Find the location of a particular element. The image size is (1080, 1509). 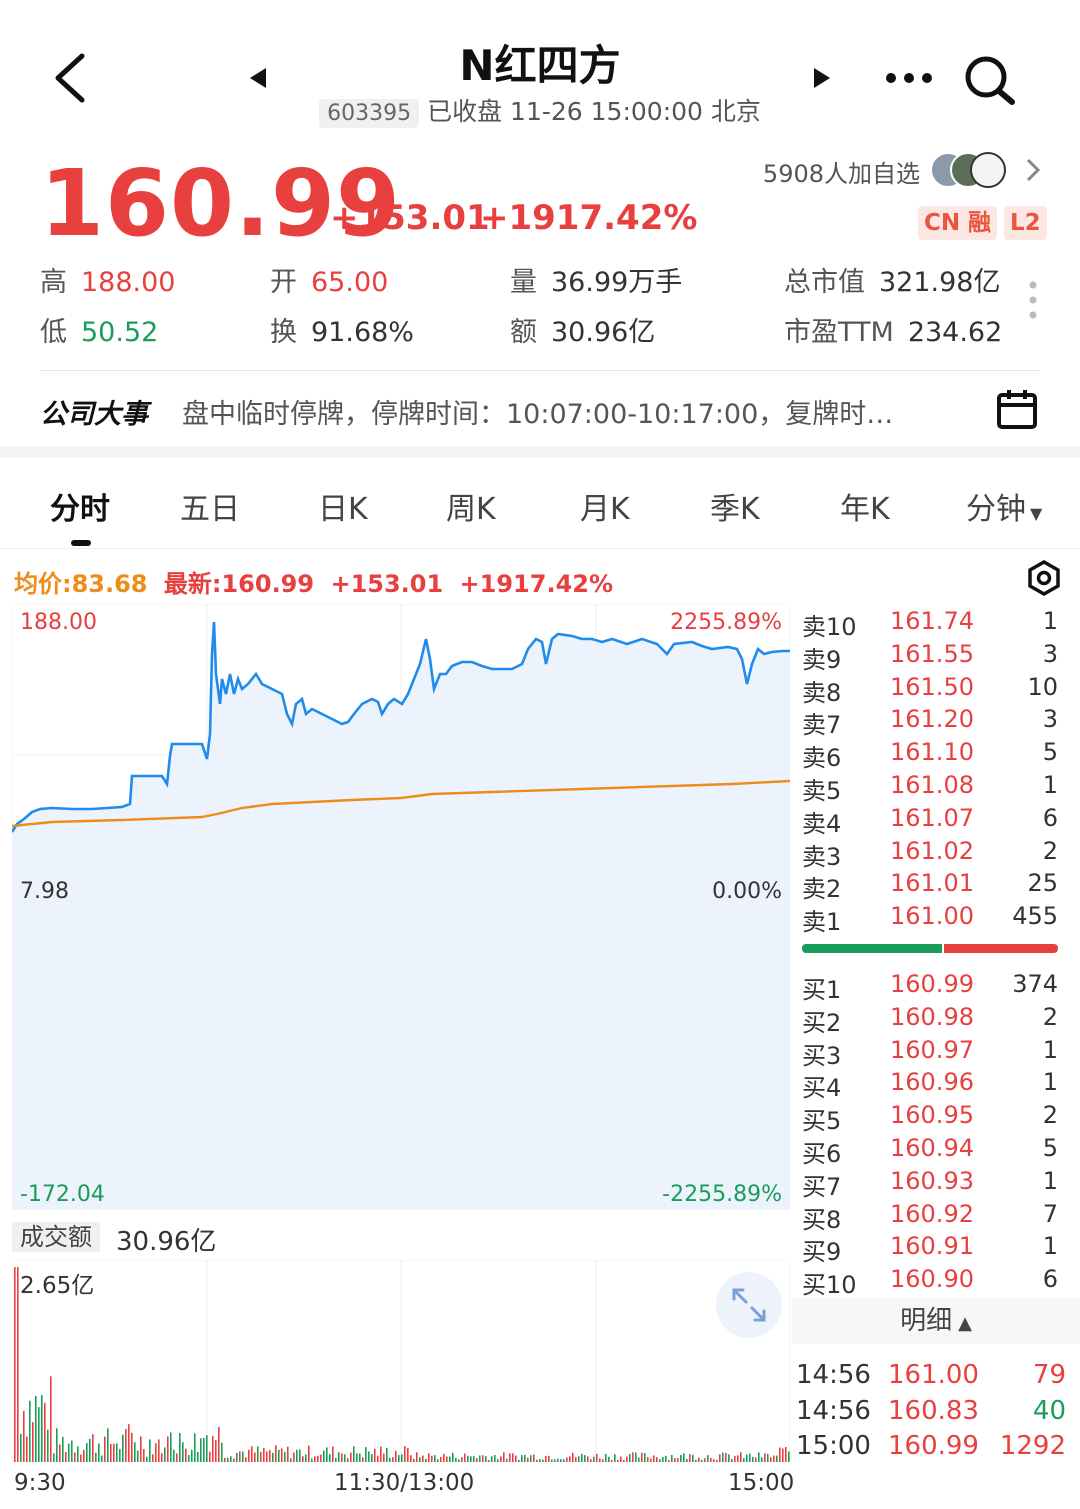

detail-toggle: 明细 ▲ is located at coordinates (936, 1321).